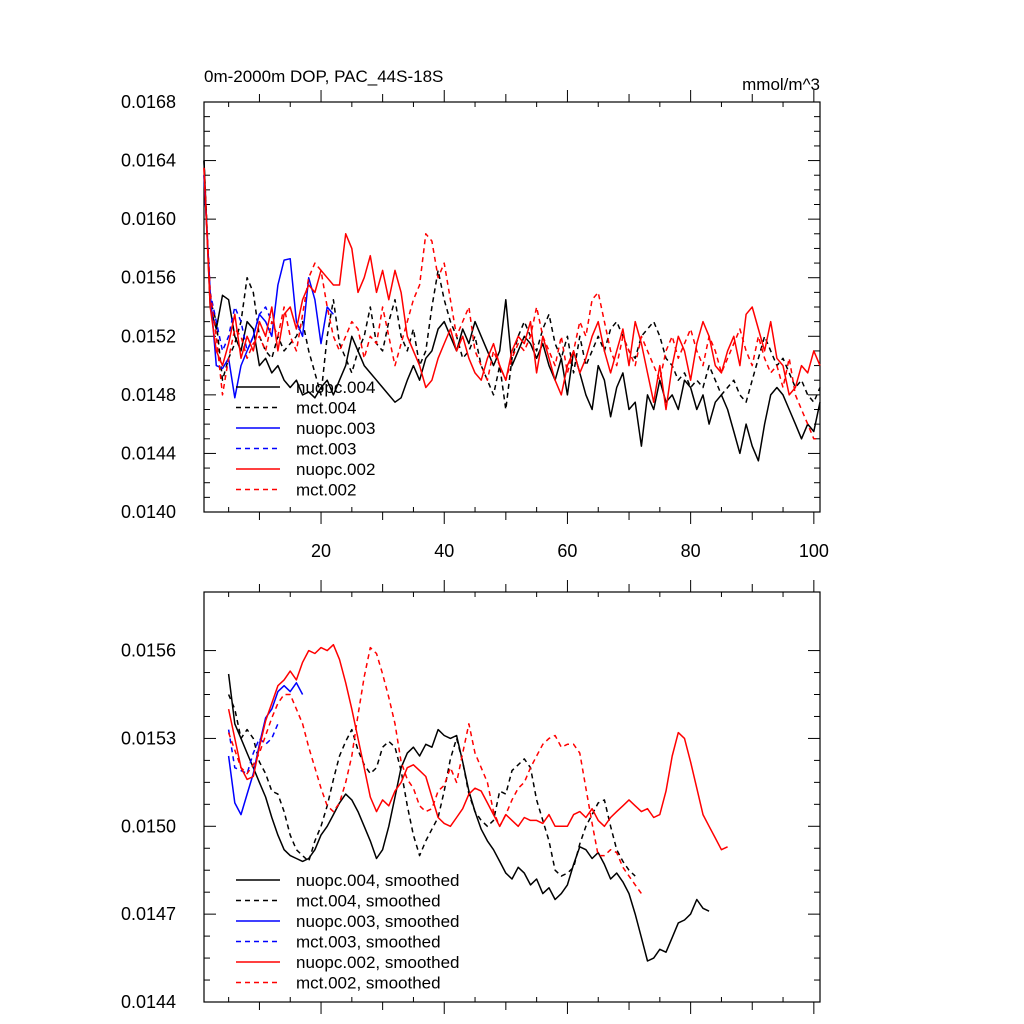  Describe the element at coordinates (444, 551) in the screenshot. I see `x-tick-label: 40` at that location.